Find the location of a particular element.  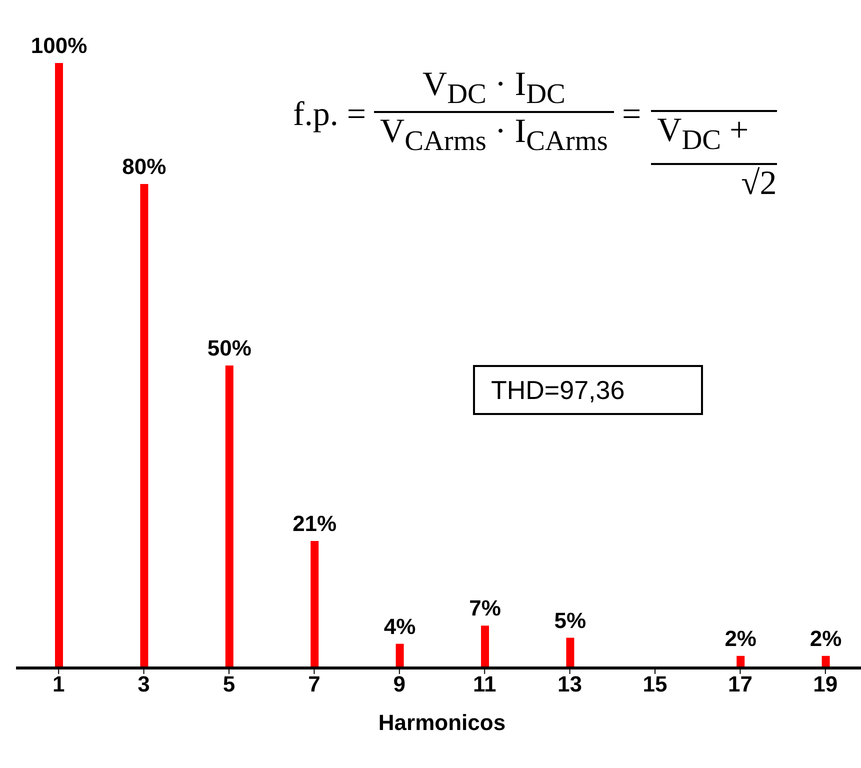

annotation: f.p. = is located at coordinates (329, 114).